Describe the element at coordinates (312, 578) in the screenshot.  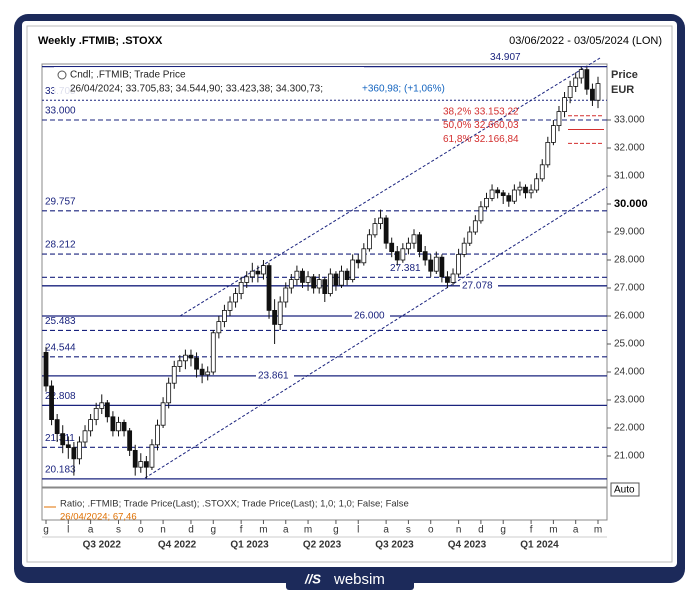
I see `footer-icon: //S` at that location.